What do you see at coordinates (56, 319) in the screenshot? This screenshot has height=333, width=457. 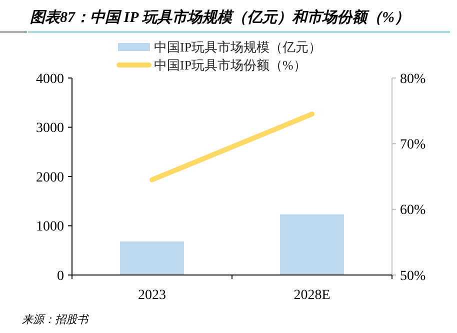 I see `source-note: 来源：招股书` at bounding box center [56, 319].